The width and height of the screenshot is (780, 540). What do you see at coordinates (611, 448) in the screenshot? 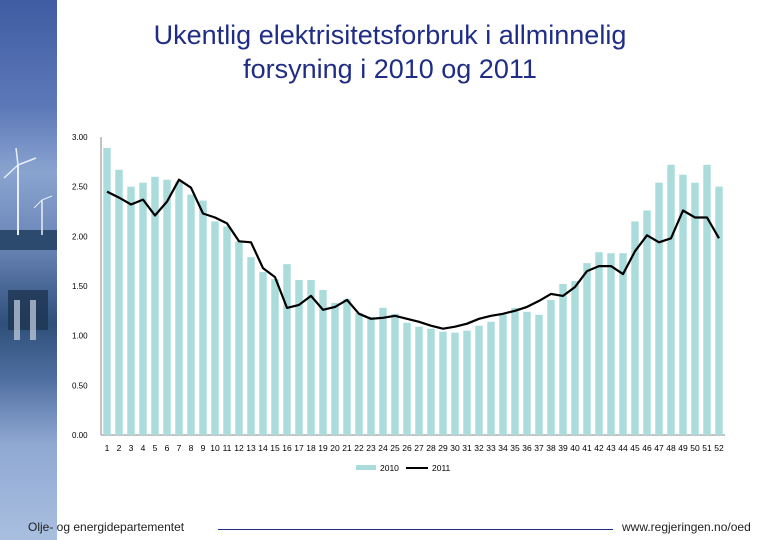
I see `x-tick-label: 43` at bounding box center [611, 448].